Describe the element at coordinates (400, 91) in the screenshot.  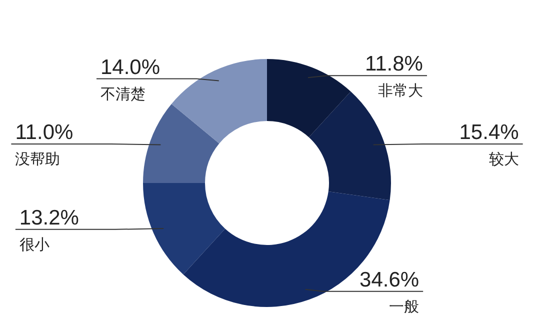
I see `slice-label: 非常大` at that location.